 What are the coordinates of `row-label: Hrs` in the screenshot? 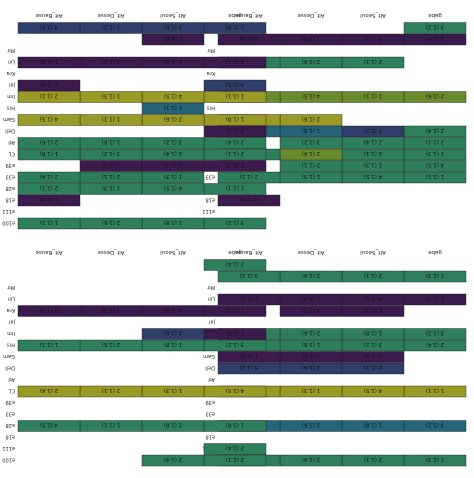 It's located at (10, 107).